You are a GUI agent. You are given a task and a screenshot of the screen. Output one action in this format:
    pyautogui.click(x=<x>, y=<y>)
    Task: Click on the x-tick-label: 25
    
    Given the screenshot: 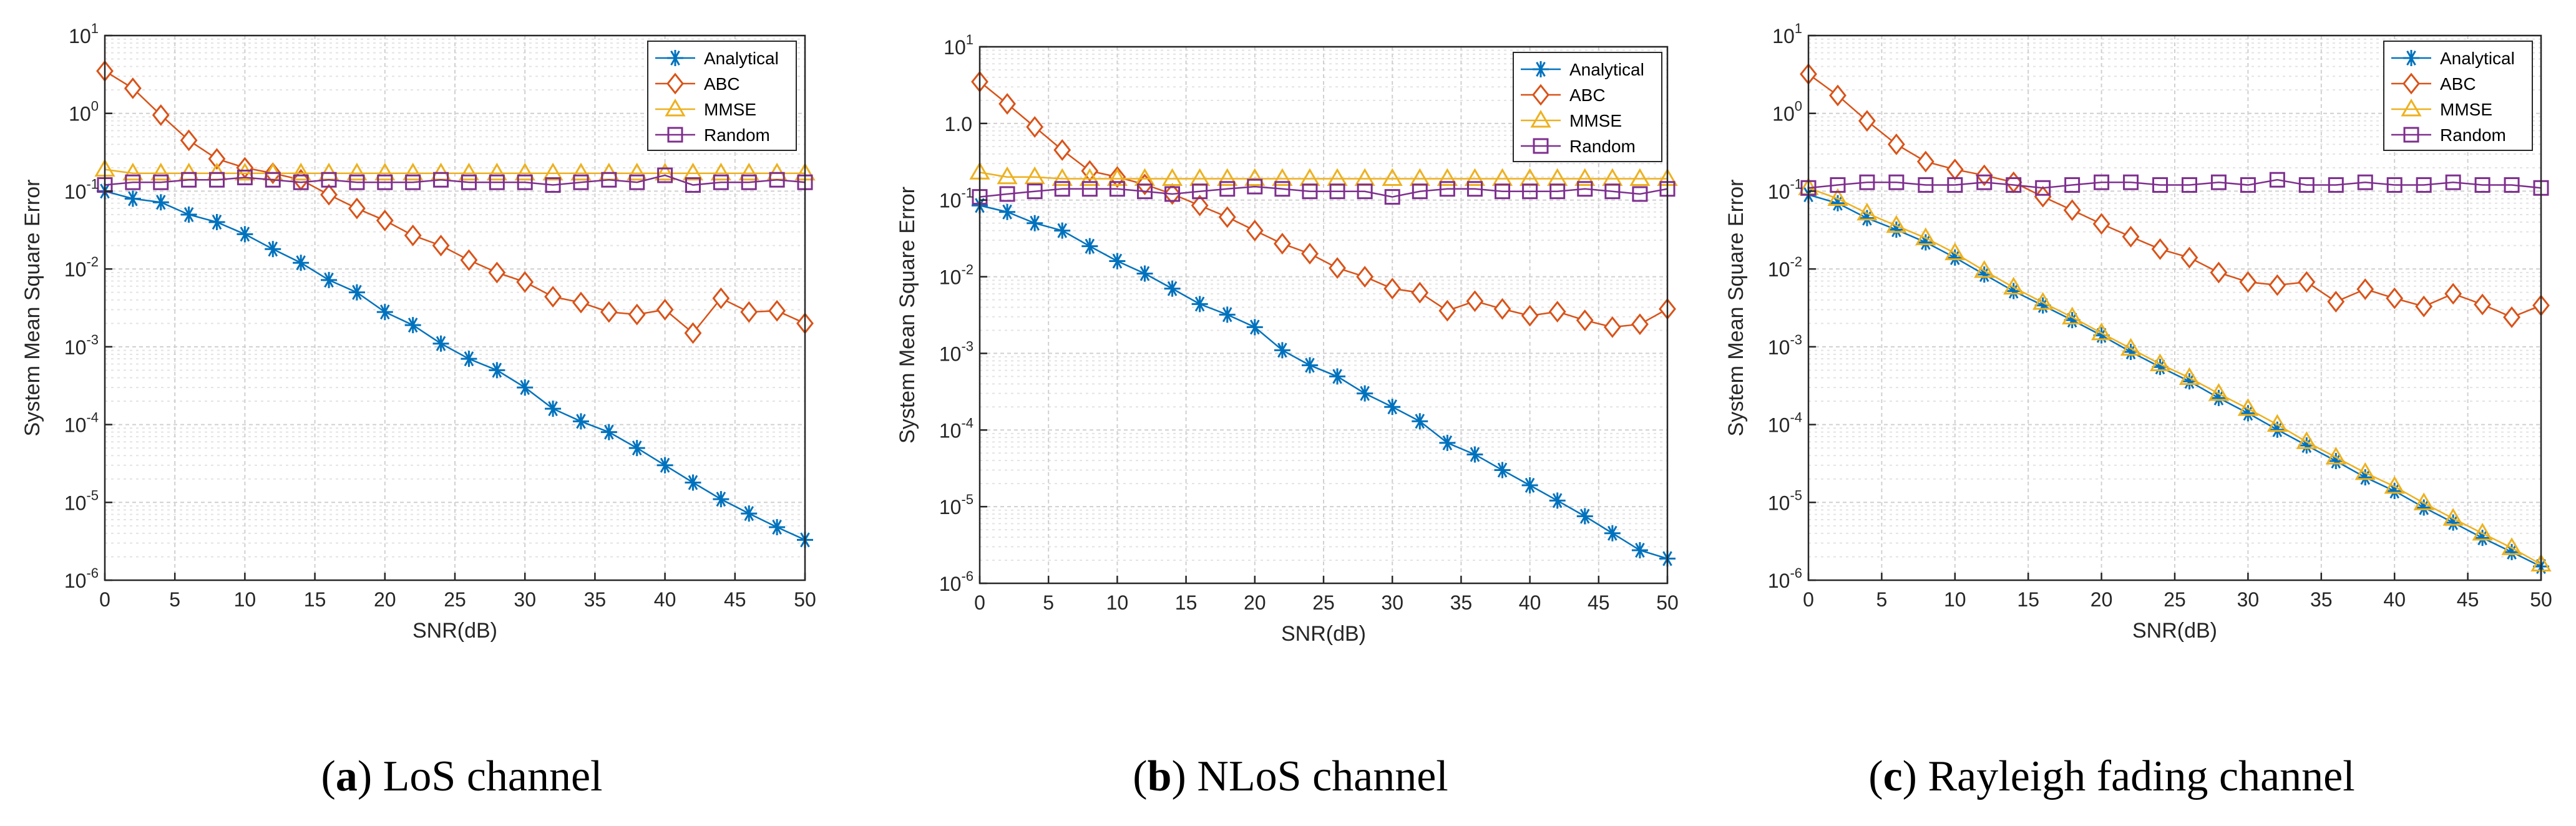 What is the action you would take?
    pyautogui.click(x=1323, y=602)
    